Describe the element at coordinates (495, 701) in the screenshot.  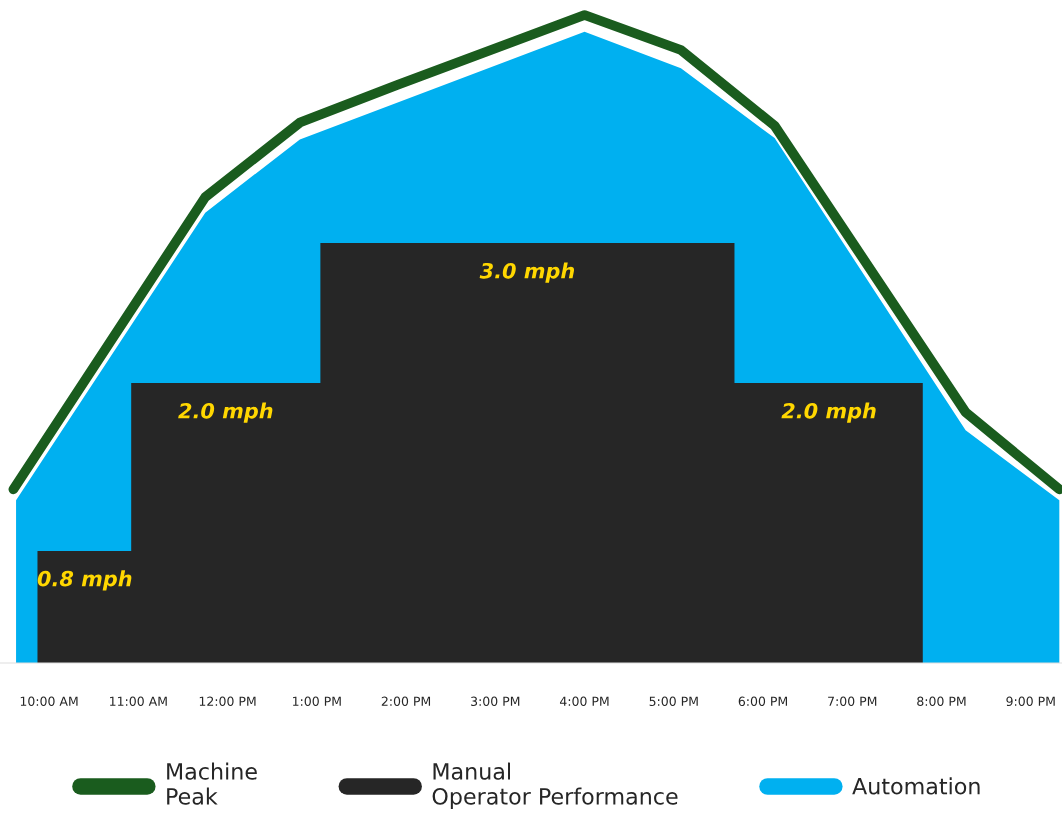
I see `x-tick-label: 3:00 PM` at that location.